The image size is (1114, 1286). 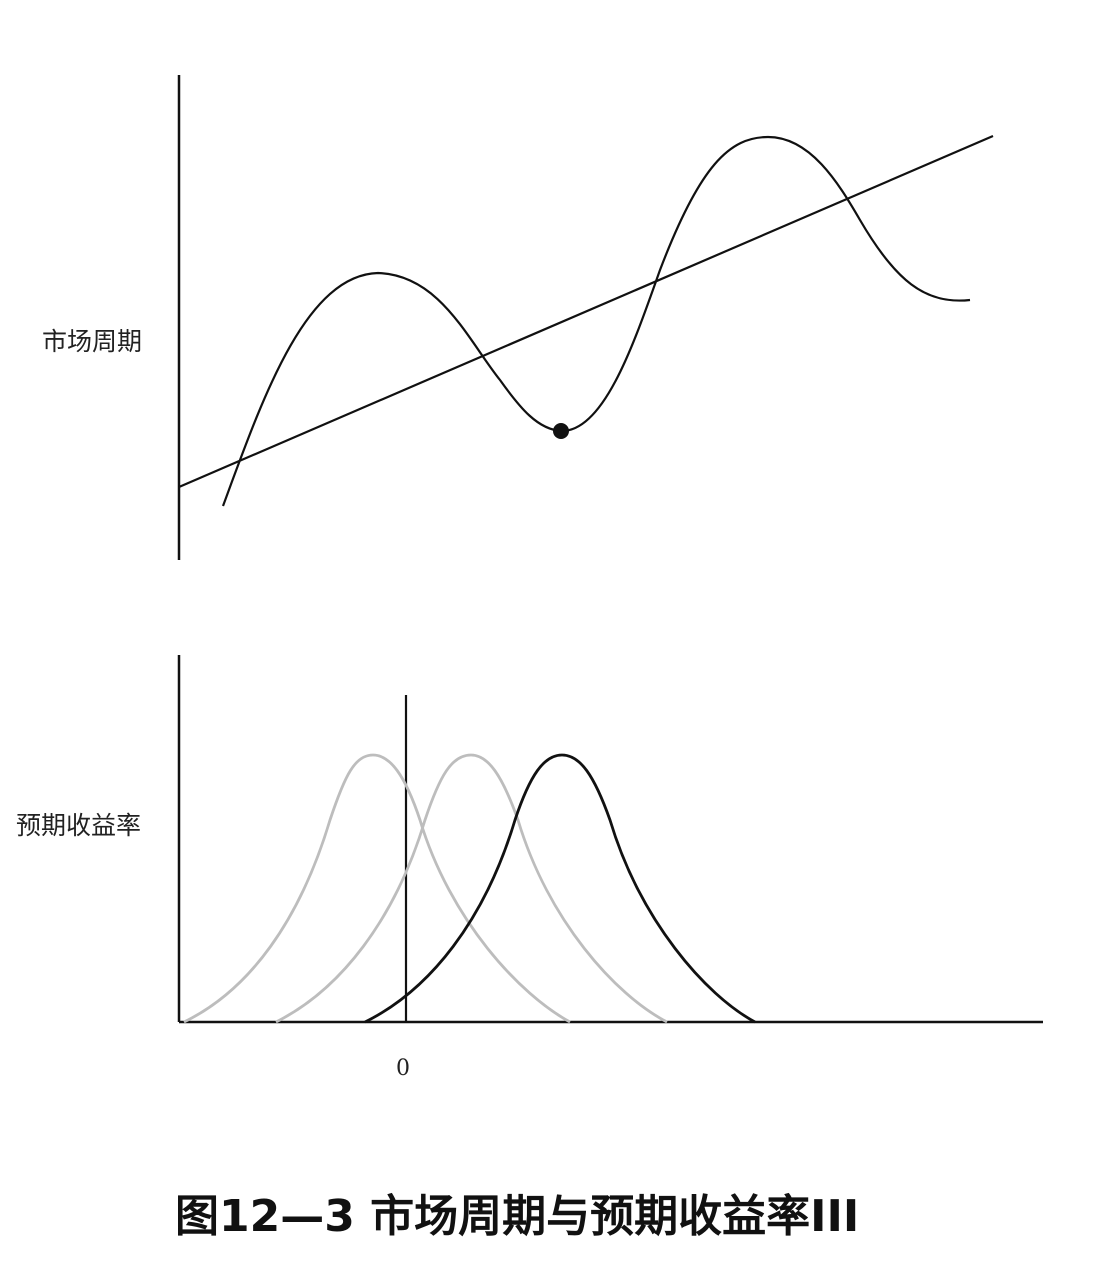 What do you see at coordinates (517, 1216) in the screenshot?
I see `figure-caption: 图12—3 市场周期与预期收益率III` at bounding box center [517, 1216].